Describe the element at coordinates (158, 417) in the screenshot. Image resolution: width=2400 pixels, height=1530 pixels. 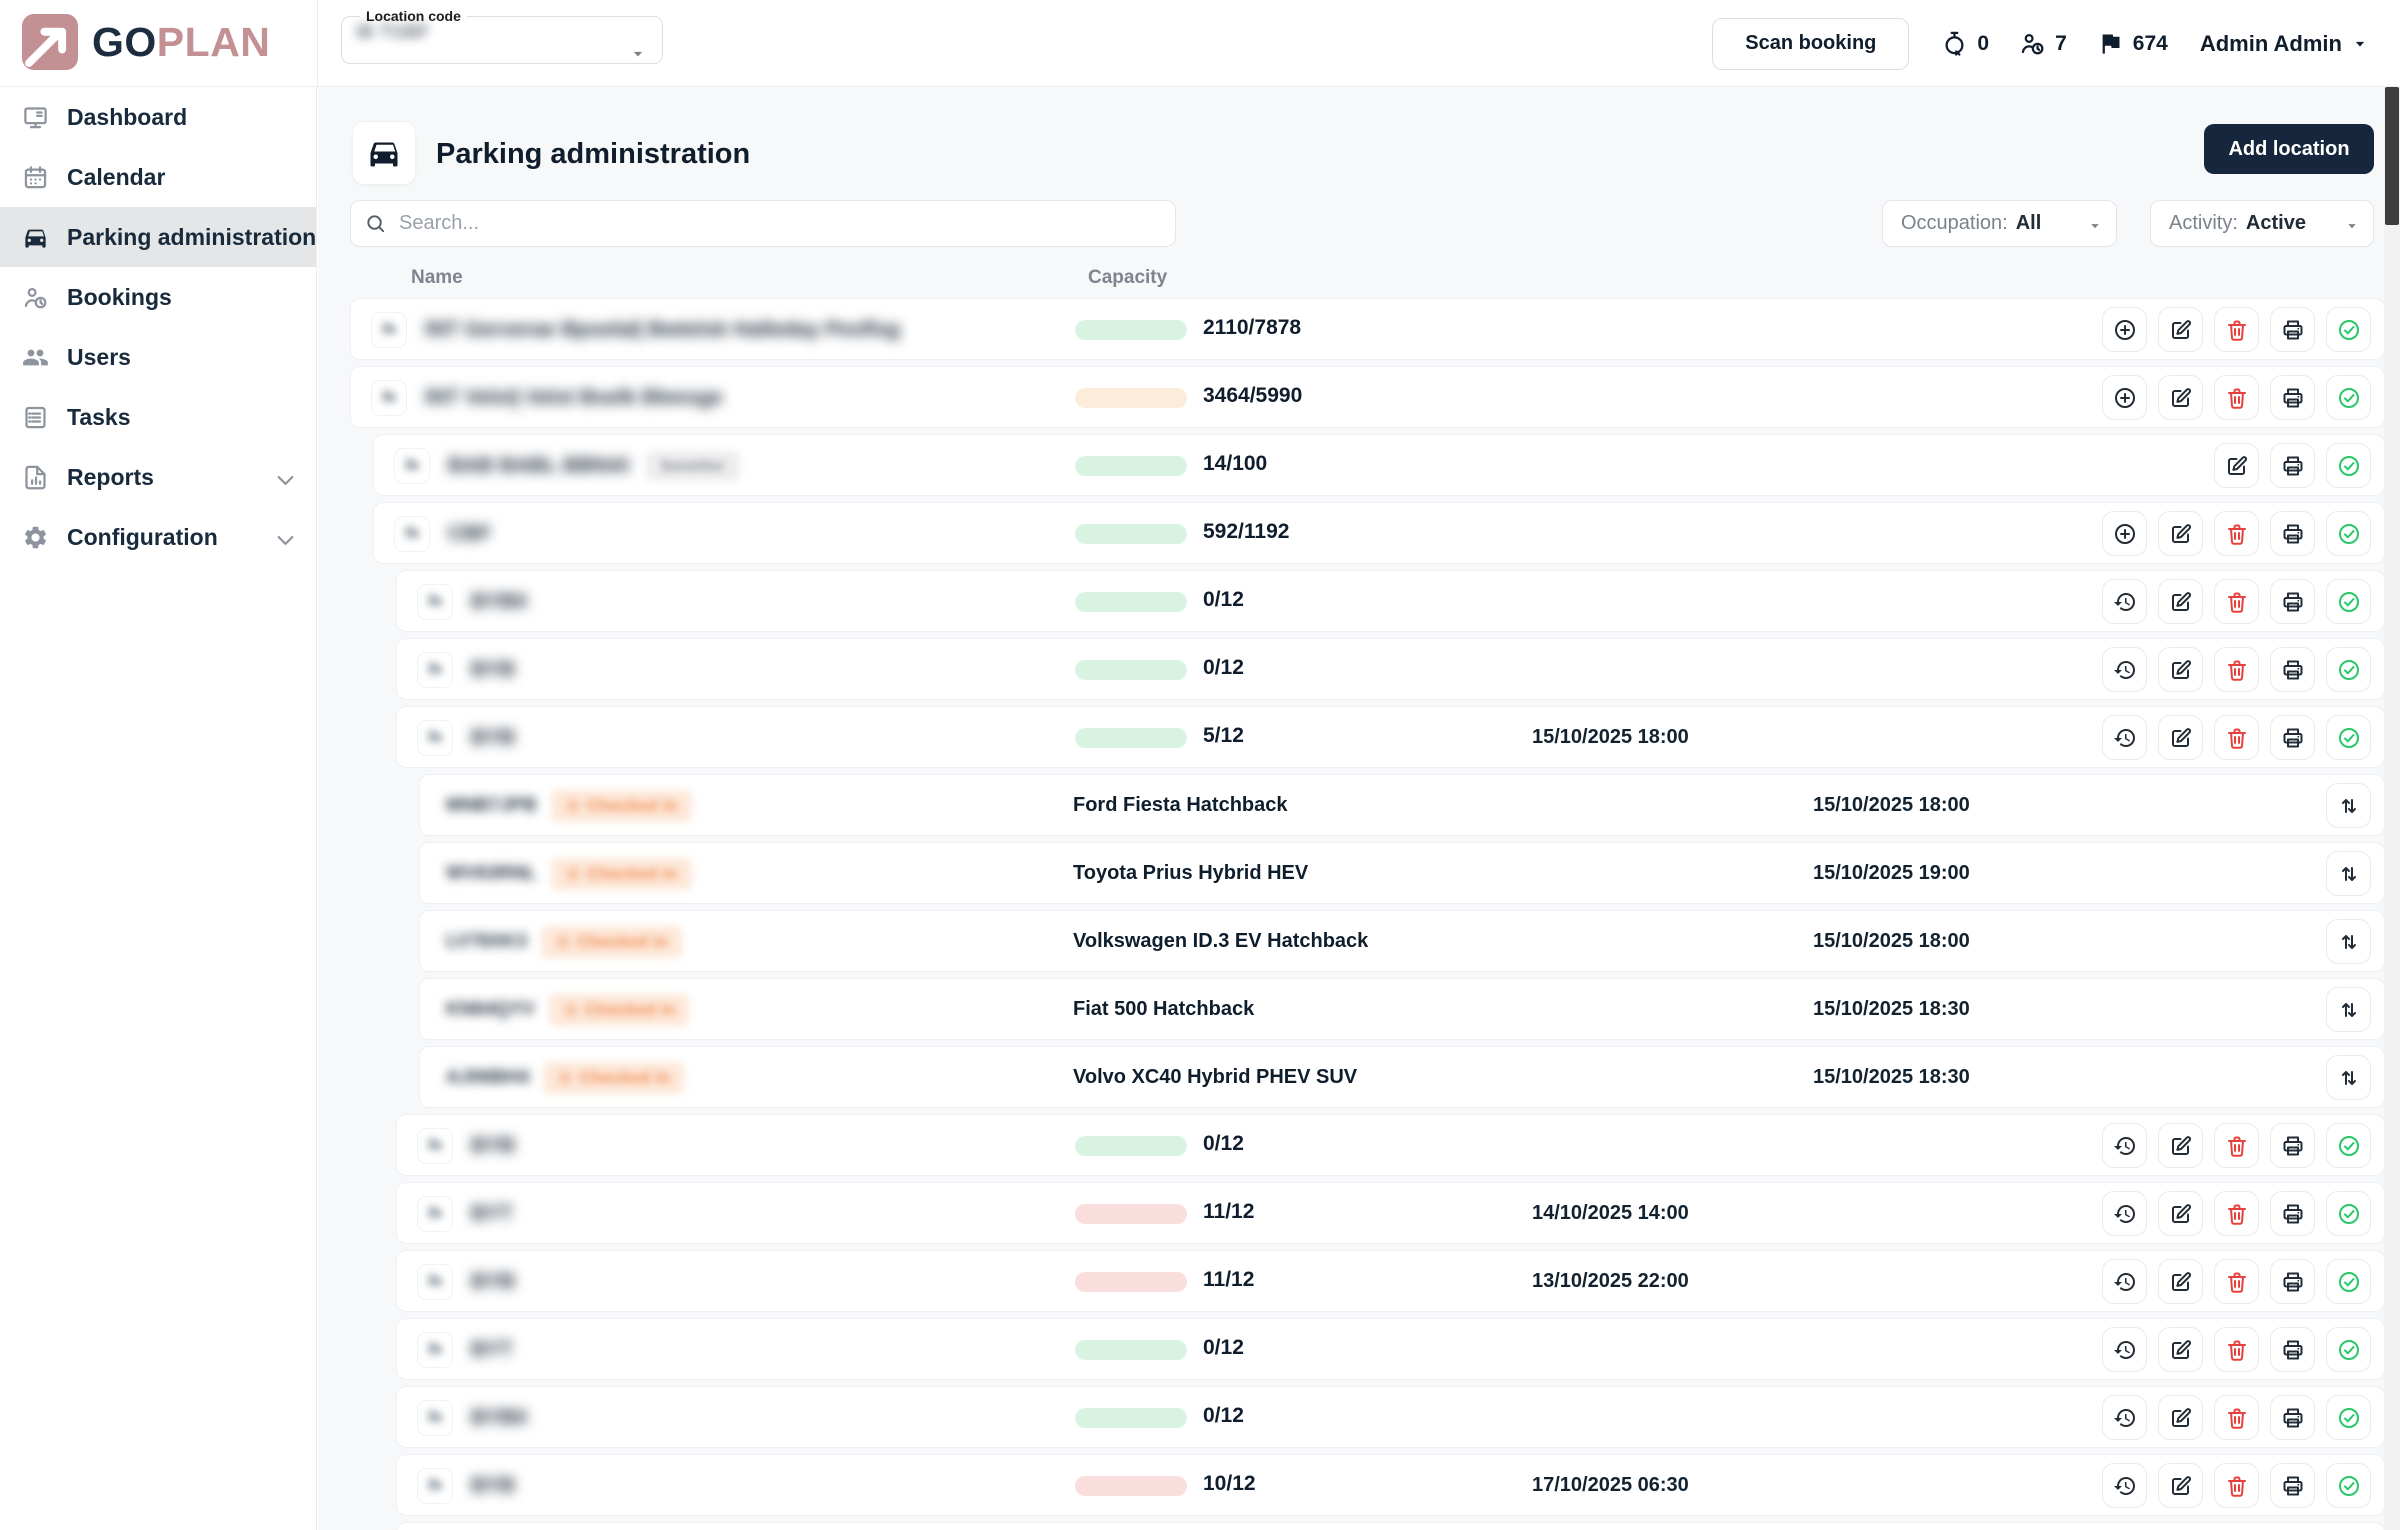
I see `sidebar-item-tasks: Tasks` at that location.